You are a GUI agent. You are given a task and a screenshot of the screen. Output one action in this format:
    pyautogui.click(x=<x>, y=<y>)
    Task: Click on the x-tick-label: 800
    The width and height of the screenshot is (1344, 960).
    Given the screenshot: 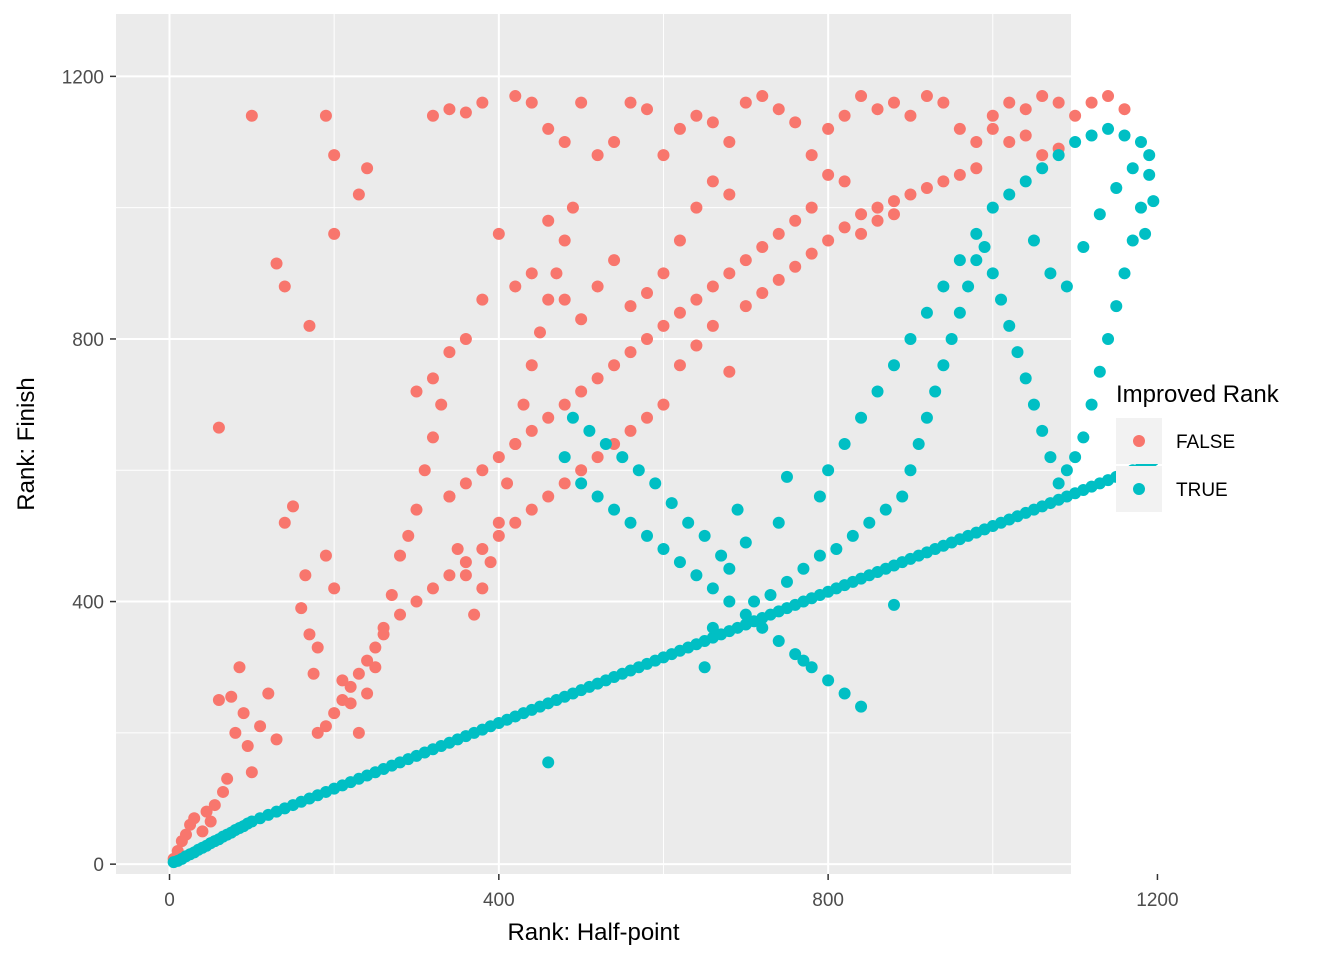 What is the action you would take?
    pyautogui.click(x=828, y=900)
    